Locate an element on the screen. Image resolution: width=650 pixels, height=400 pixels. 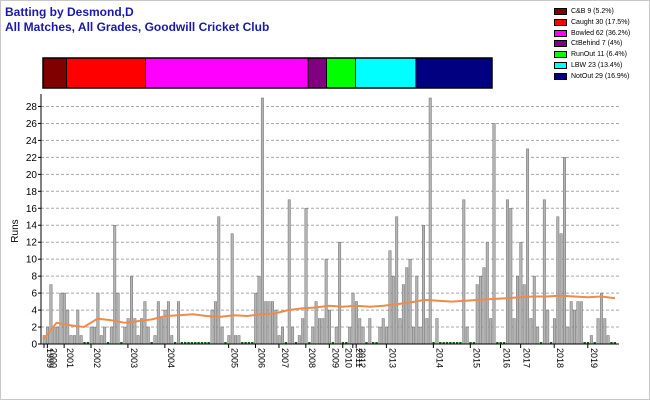
y-tick-label: 8 is located at coordinates (34, 277).